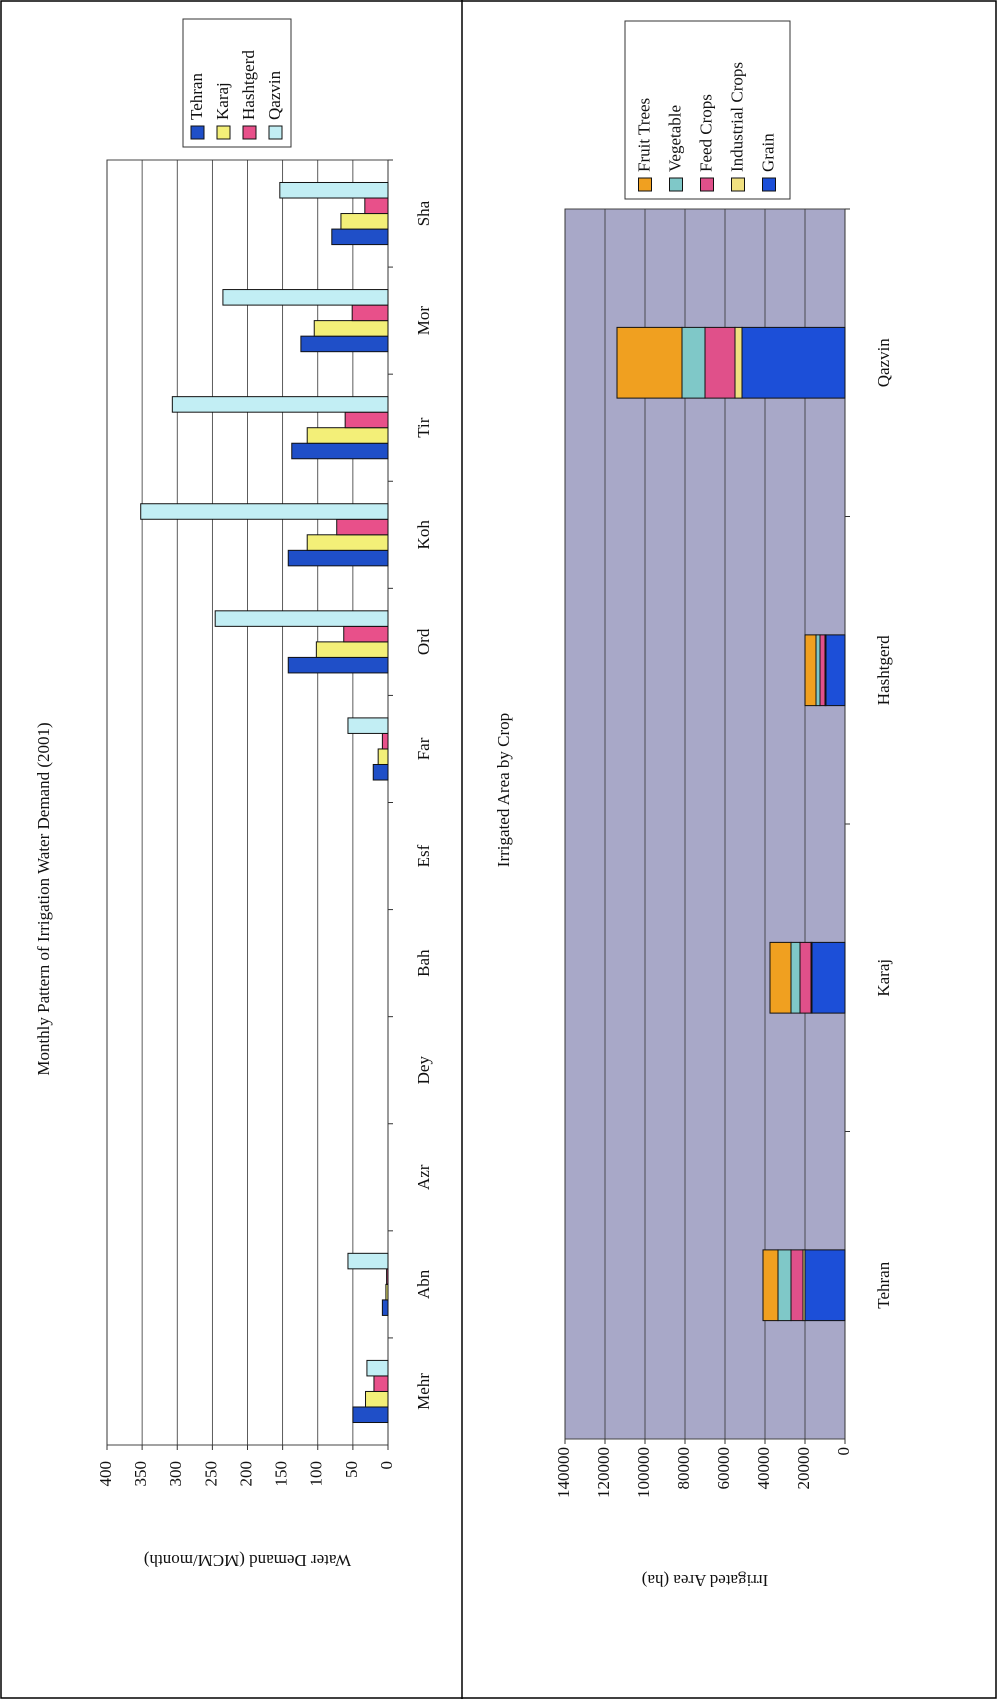 The image size is (997, 1699). What do you see at coordinates (210, 1474) in the screenshot?
I see `y-tick-label: 250` at bounding box center [210, 1474].